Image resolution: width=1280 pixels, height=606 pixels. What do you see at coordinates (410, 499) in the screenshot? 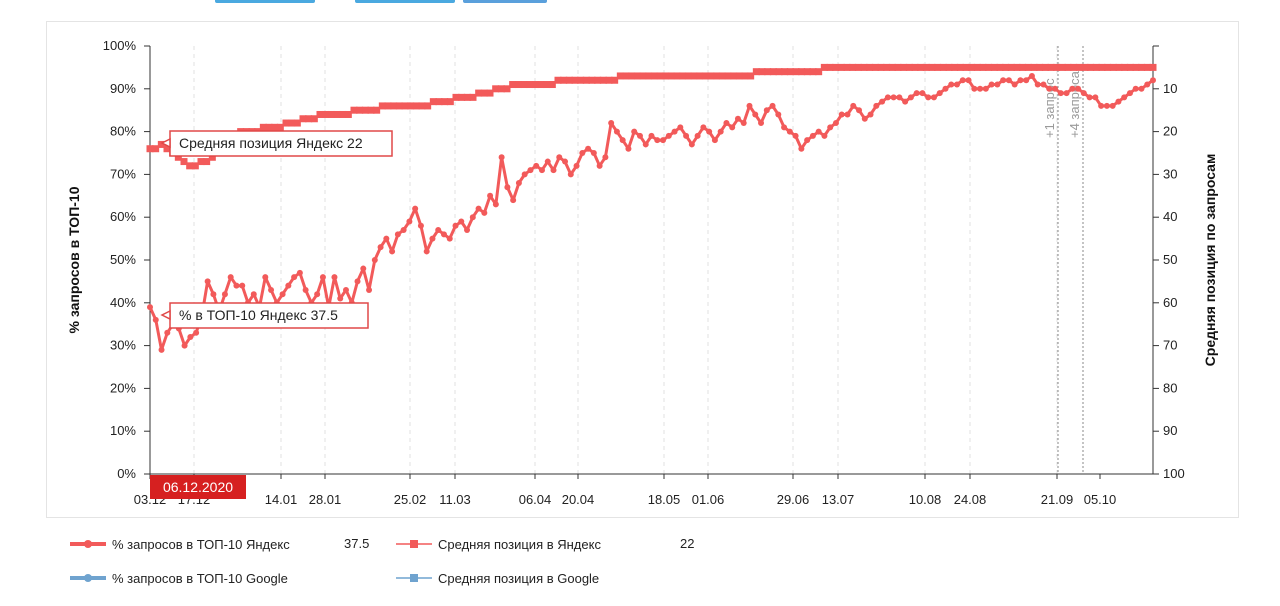
I see `x-tick-label: 25.02` at bounding box center [410, 499].